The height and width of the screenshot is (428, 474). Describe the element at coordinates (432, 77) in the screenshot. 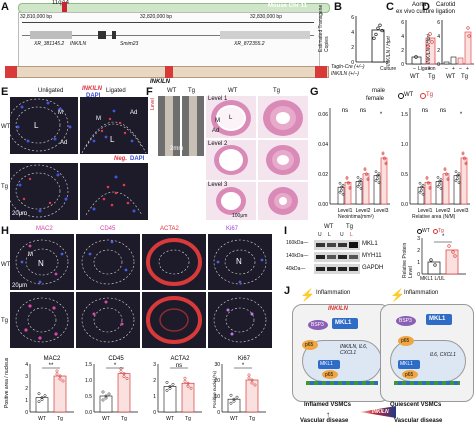

I see `chart-c-xlabel-tg: Tg` at that location.